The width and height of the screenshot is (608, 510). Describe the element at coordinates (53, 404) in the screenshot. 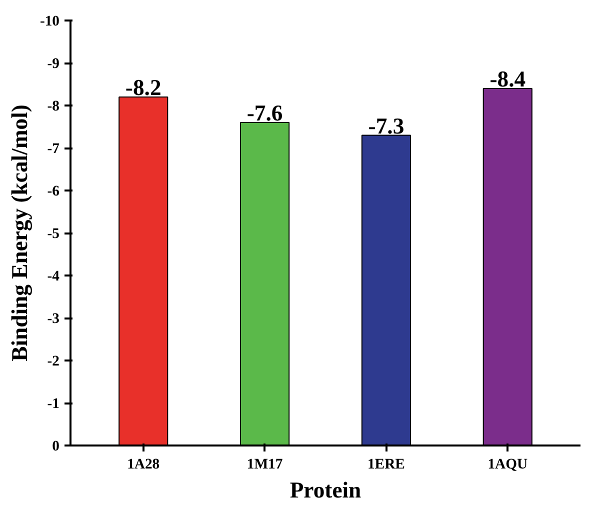

I see `y-tick-label: -1` at that location.